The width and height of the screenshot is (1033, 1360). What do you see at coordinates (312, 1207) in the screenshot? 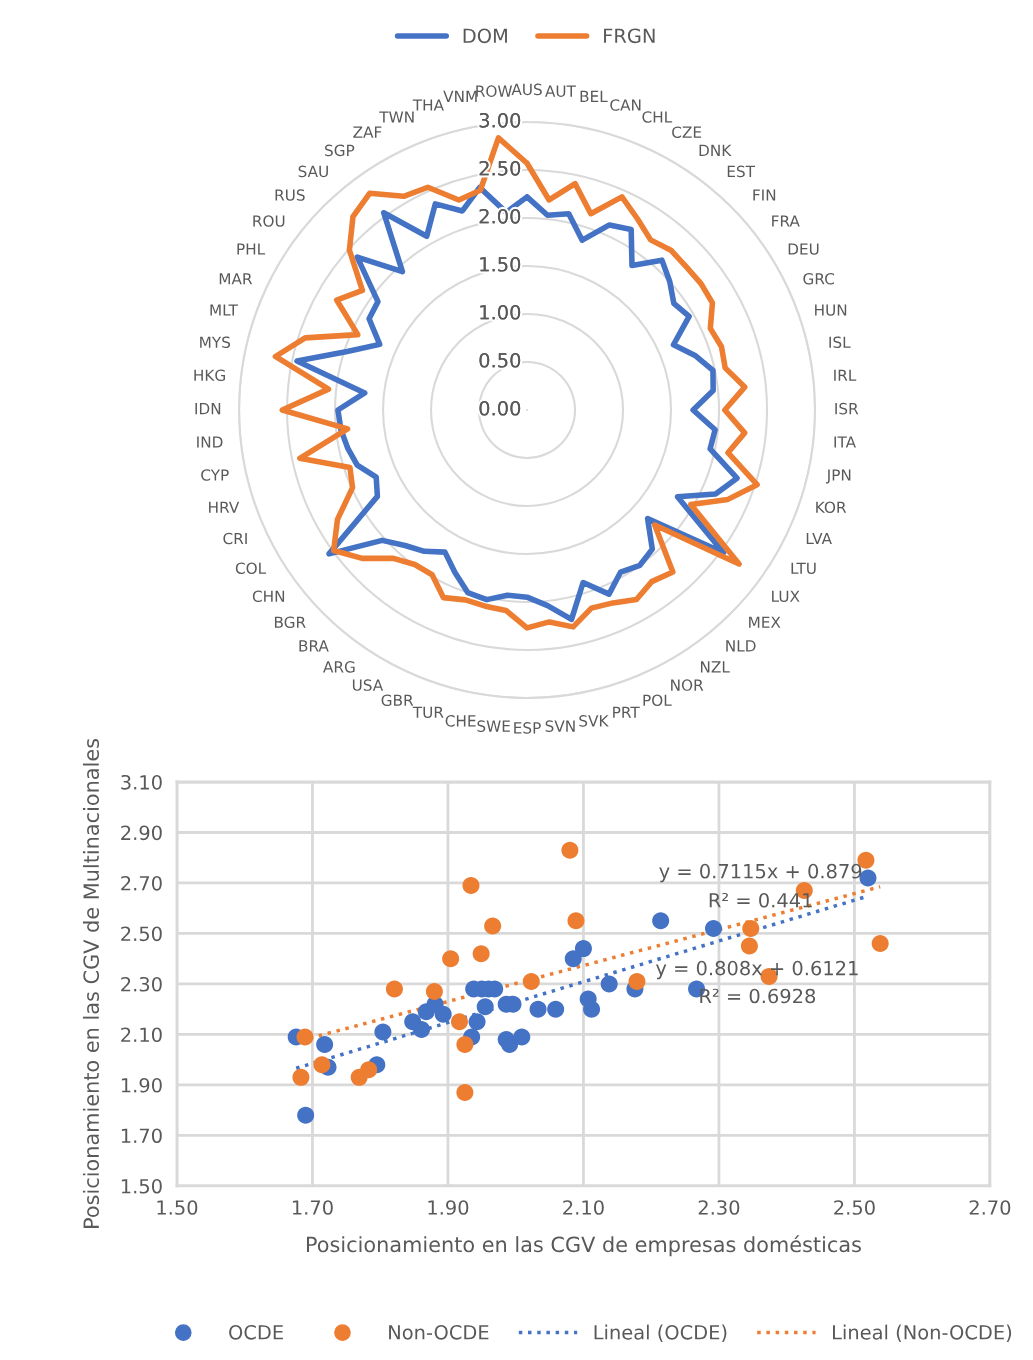
I see `x-tick-label: 1.70` at bounding box center [312, 1207].